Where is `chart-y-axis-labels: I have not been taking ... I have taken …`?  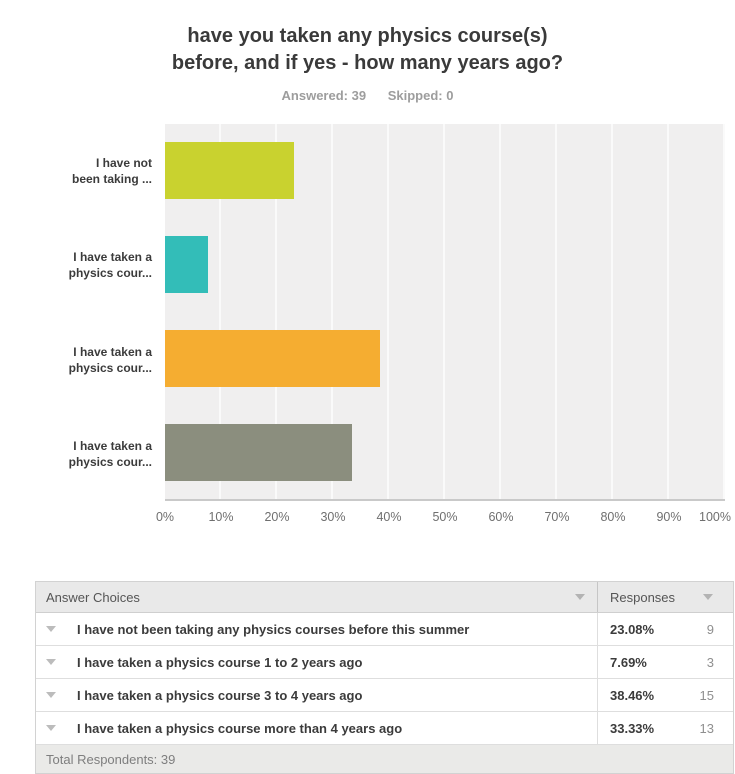 chart-y-axis-labels: I have not been taking ... I have taken … is located at coordinates (82, 312).